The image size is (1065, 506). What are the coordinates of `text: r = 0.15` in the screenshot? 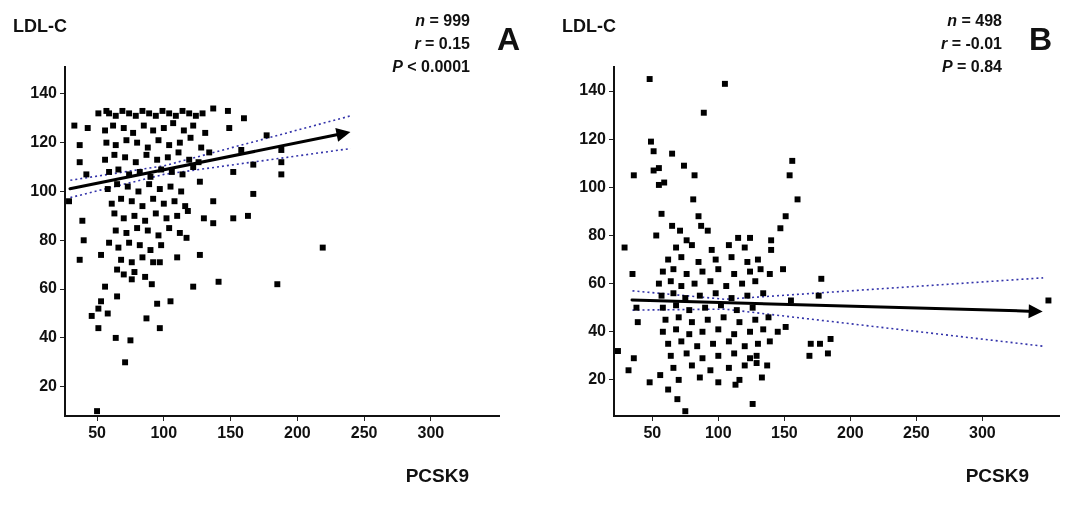 It's located at (442, 43).